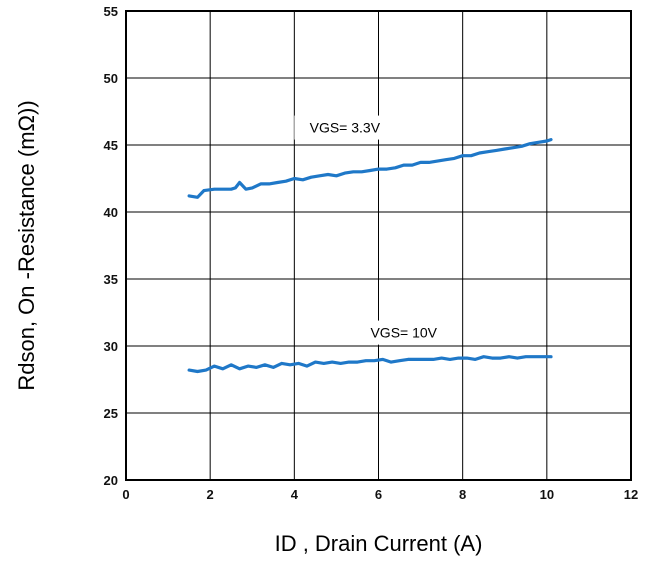  What do you see at coordinates (111, 78) in the screenshot?
I see `y-tick-label: 50` at bounding box center [111, 78].